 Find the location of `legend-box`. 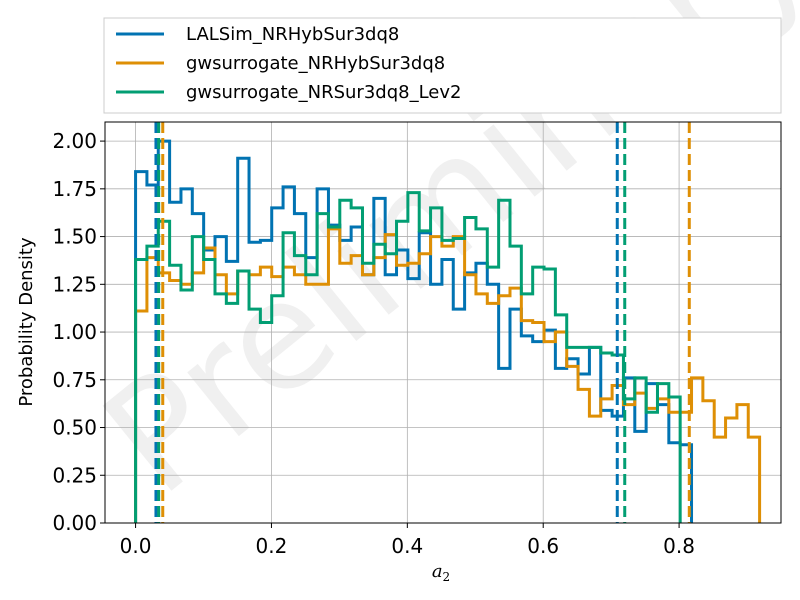

legend-box is located at coordinates (442, 65).